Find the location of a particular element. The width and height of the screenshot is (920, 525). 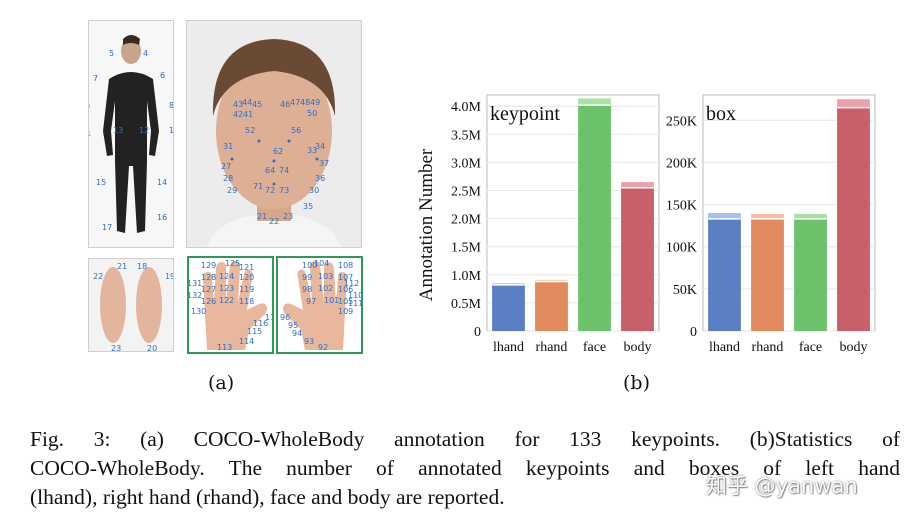

kp-label: 35 is located at coordinates (308, 206).